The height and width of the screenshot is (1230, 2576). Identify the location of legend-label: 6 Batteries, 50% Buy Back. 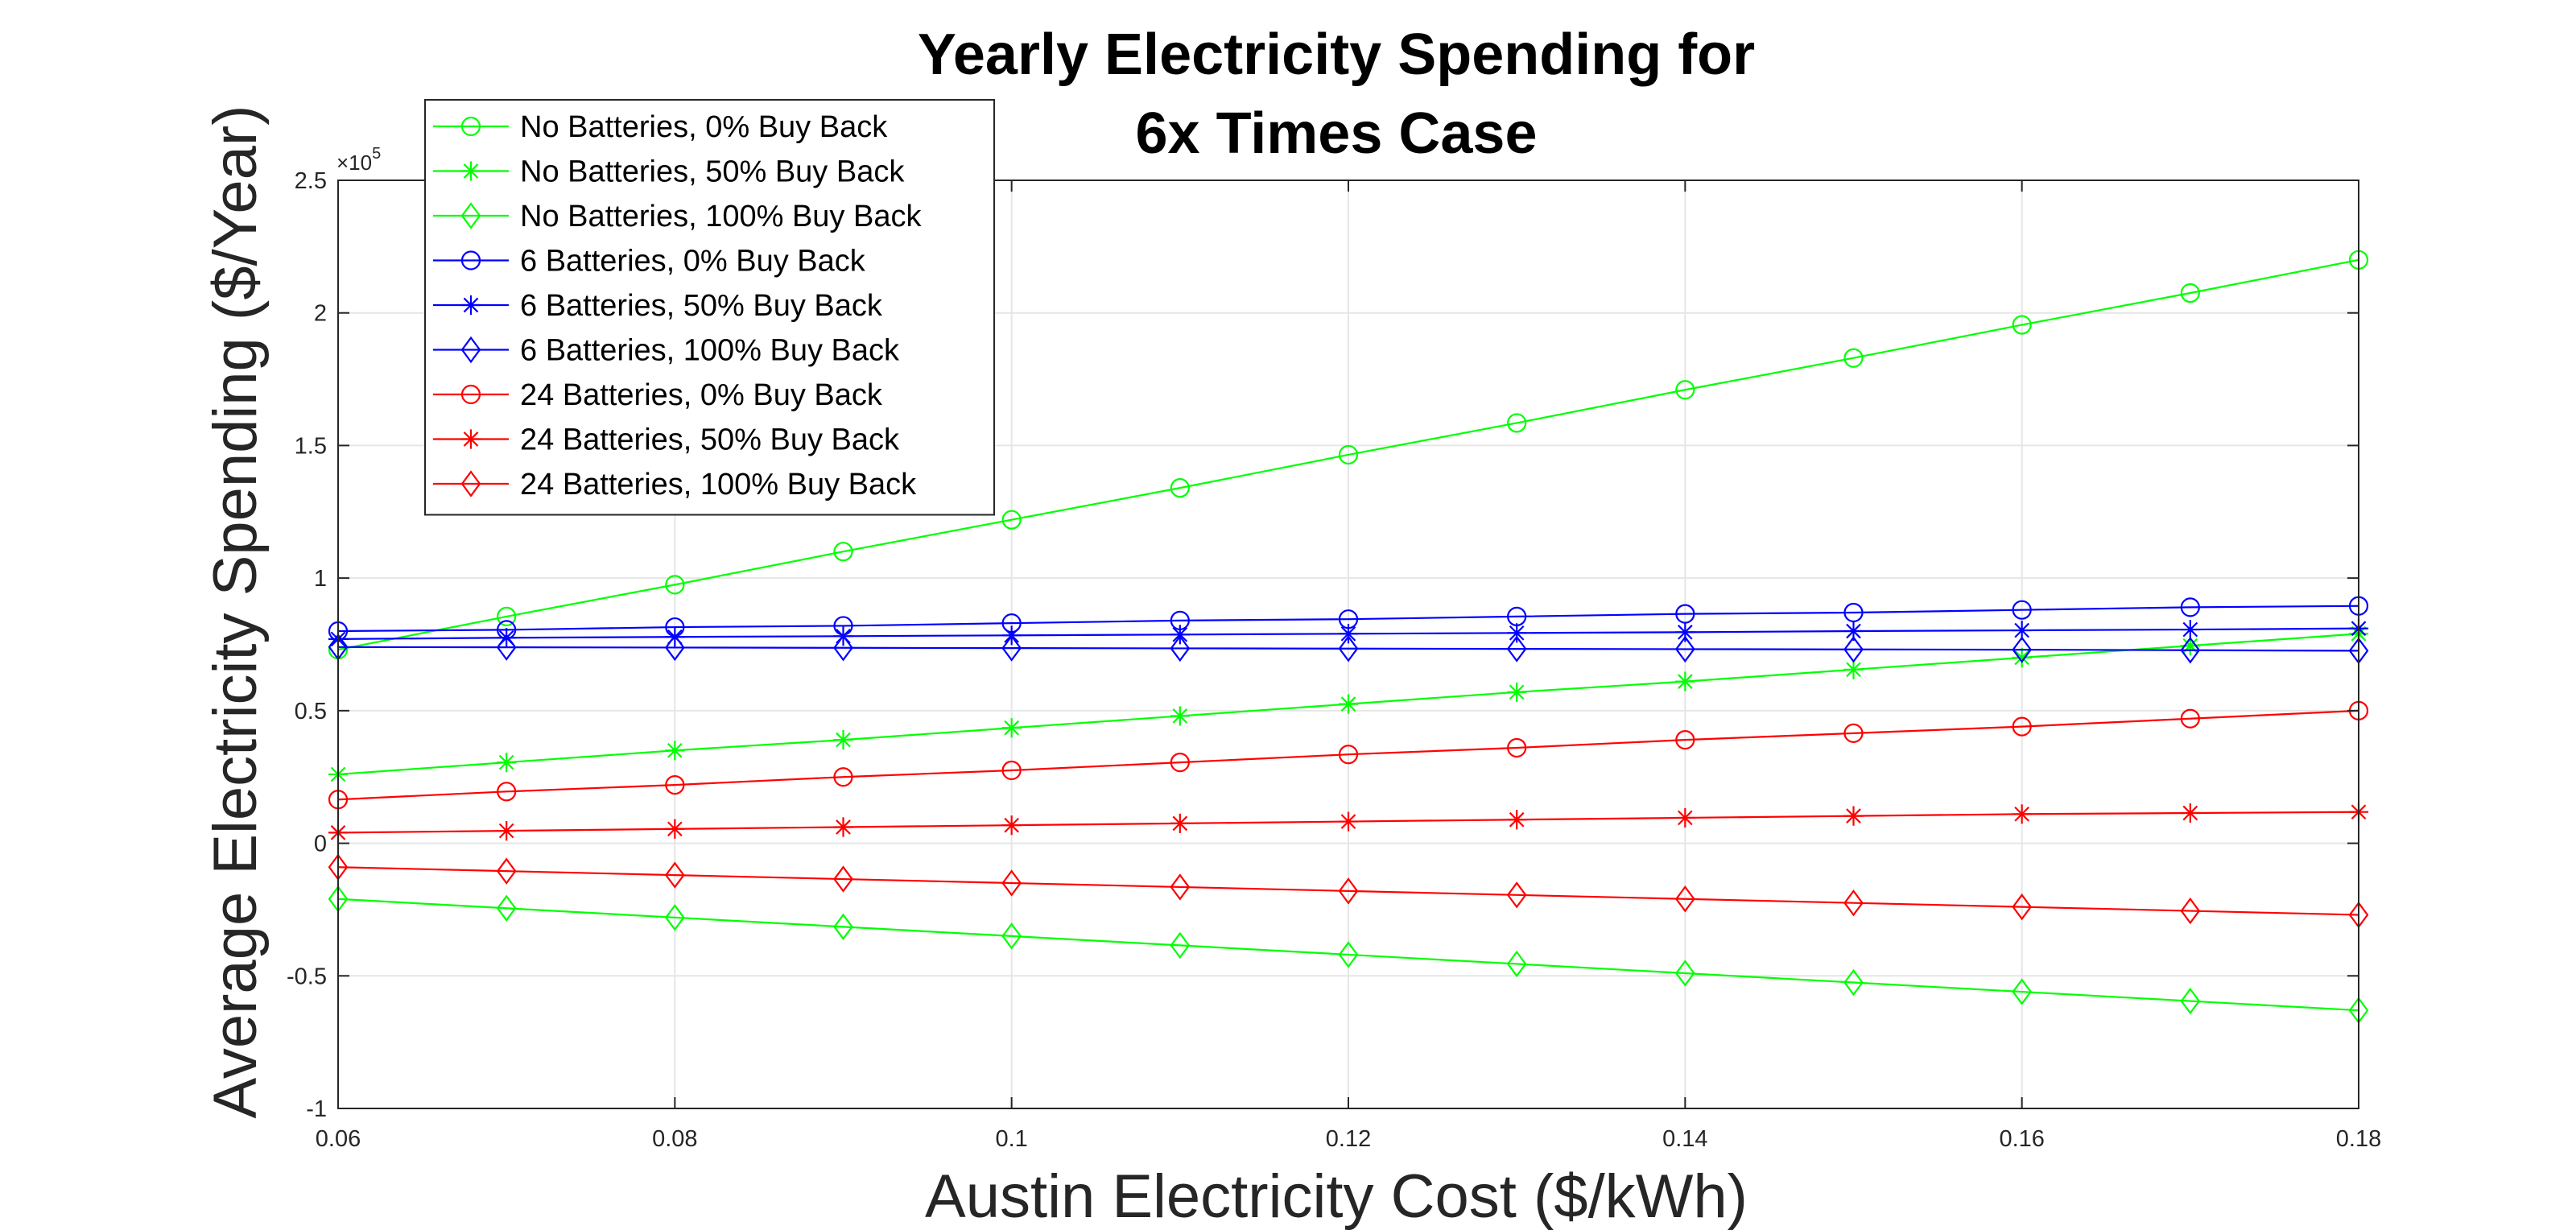
(701, 306).